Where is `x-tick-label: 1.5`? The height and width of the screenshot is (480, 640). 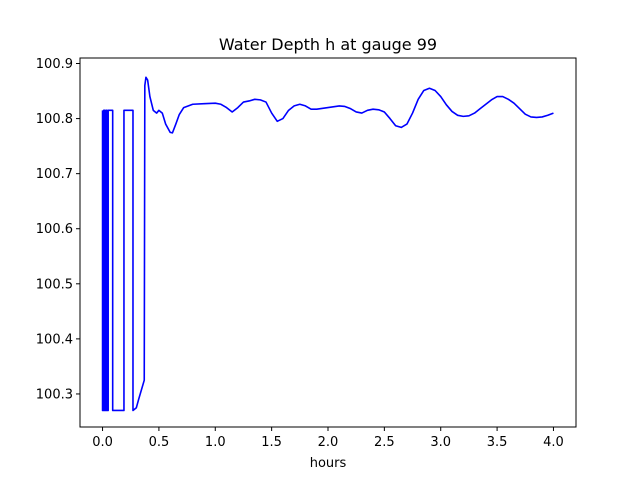
x-tick-label: 1.5 is located at coordinates (271, 442).